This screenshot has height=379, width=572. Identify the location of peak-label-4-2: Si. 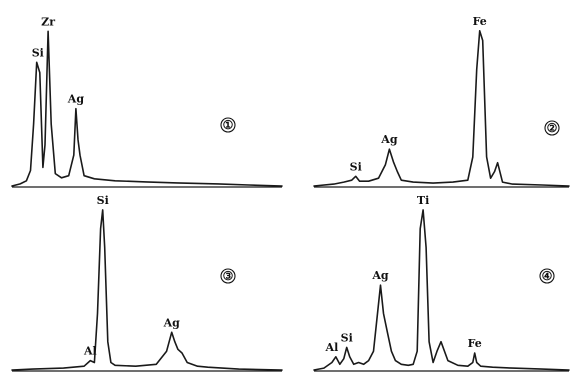
(347, 337).